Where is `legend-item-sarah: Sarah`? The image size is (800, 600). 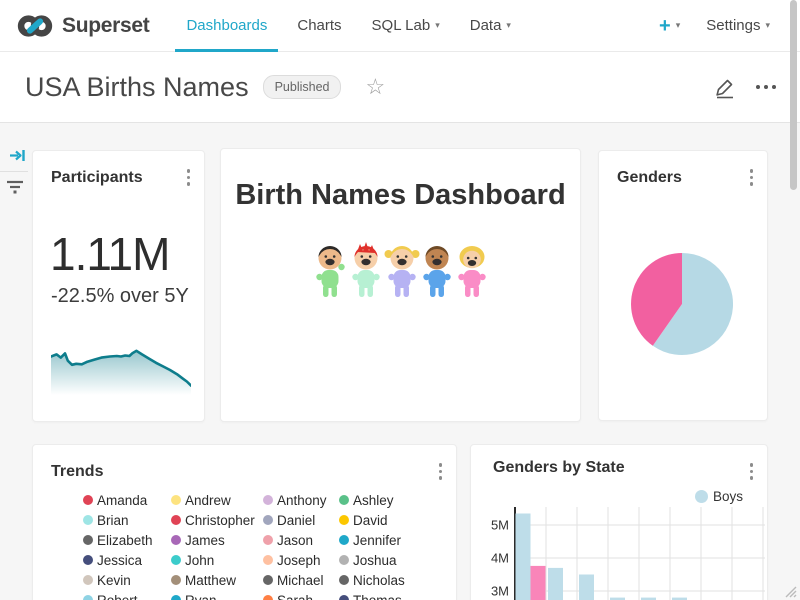
legend-item-sarah: Sarah is located at coordinates (301, 595).